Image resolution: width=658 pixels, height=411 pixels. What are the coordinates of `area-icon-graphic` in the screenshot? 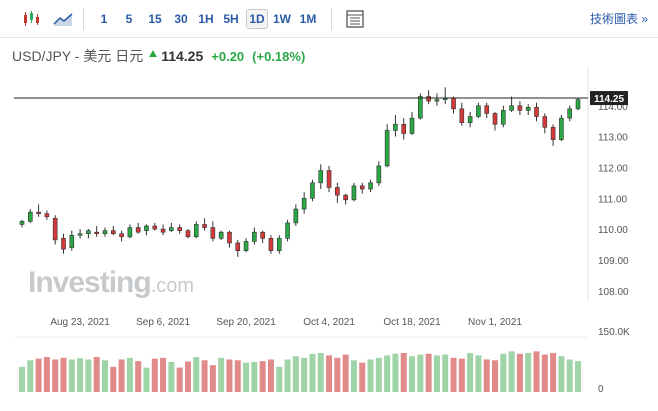 It's located at (63, 19).